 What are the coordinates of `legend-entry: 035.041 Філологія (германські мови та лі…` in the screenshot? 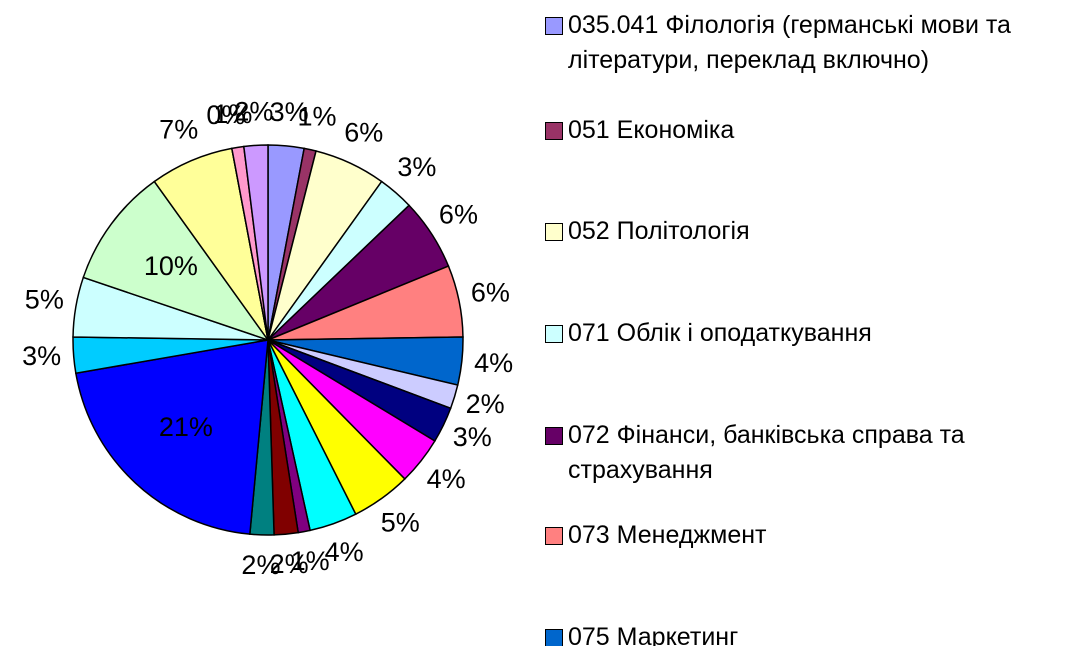 It's located at (810, 43).